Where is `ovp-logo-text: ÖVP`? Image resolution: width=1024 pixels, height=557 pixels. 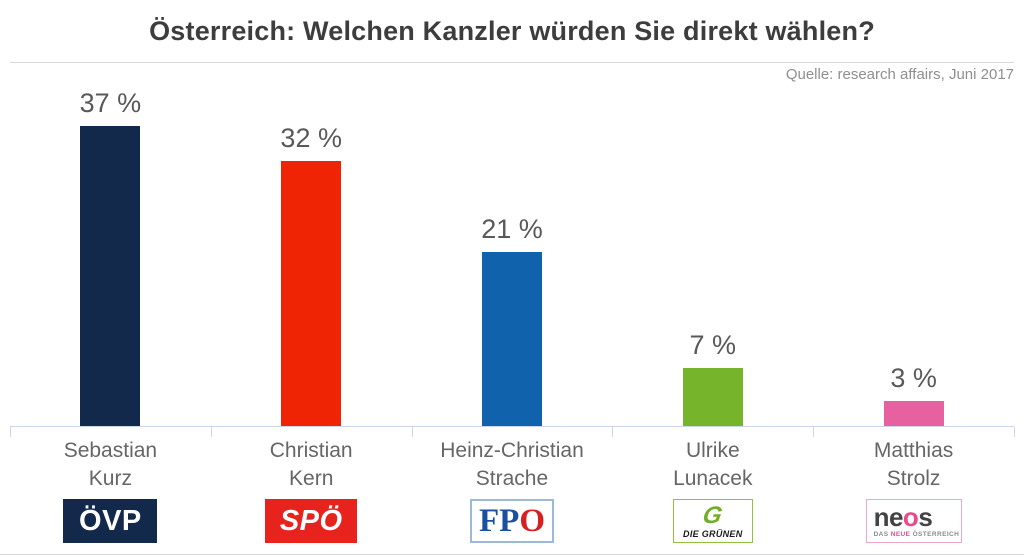 ovp-logo-text: ÖVP is located at coordinates (110, 520).